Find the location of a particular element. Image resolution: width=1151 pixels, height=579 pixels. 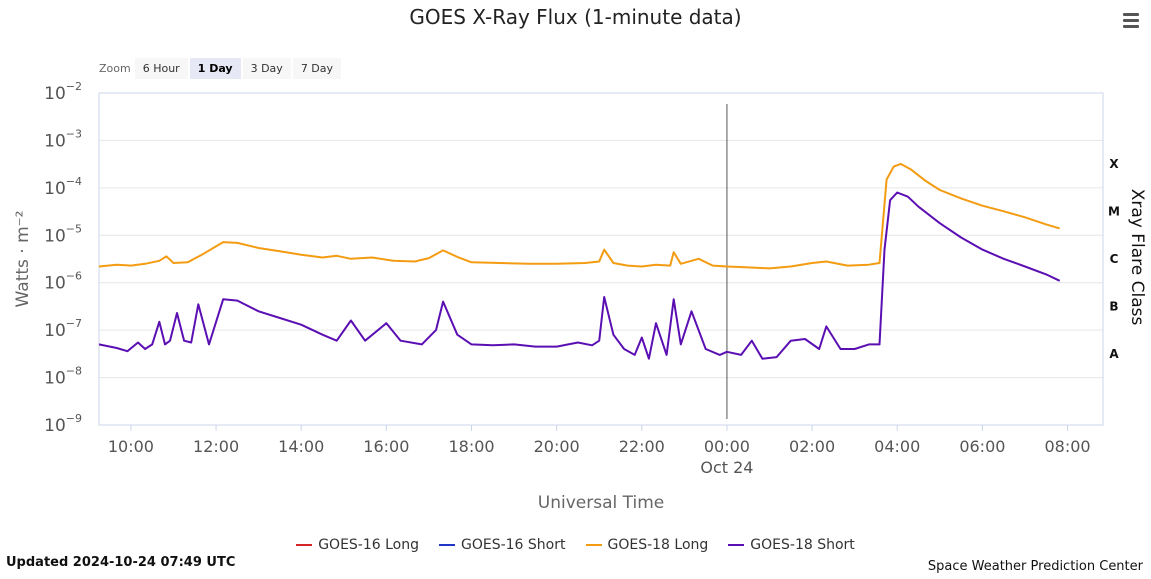

x-tick-label: 02:00 is located at coordinates (812, 446).